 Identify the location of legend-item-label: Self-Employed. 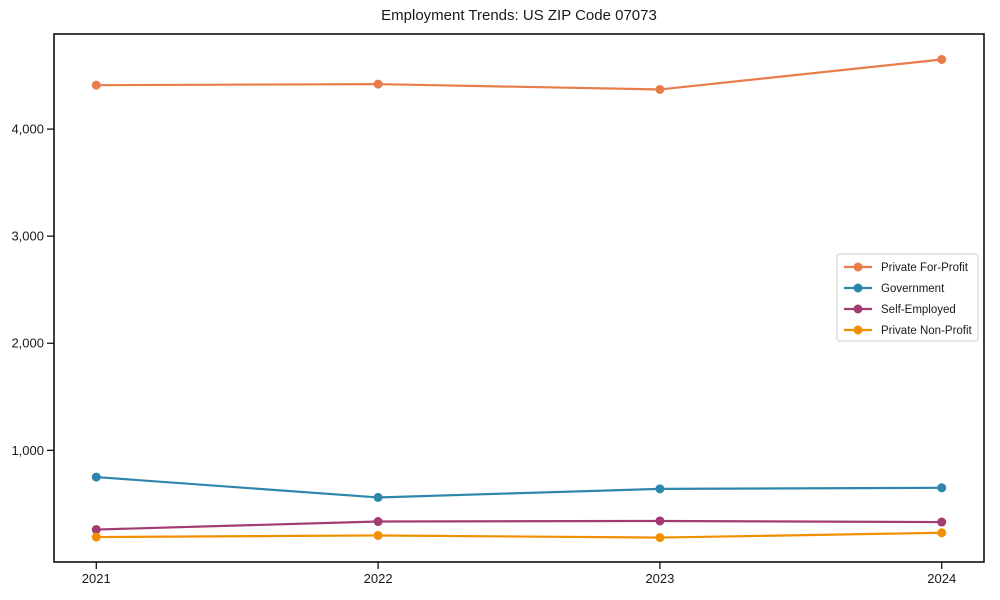
(918, 310).